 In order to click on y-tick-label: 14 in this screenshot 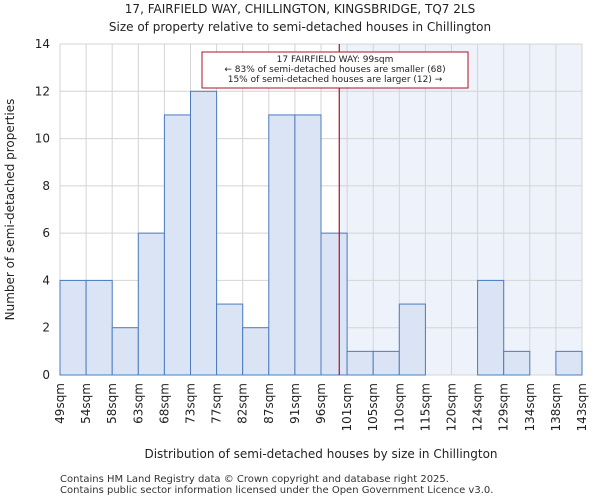, I will do `click(42, 44)`.